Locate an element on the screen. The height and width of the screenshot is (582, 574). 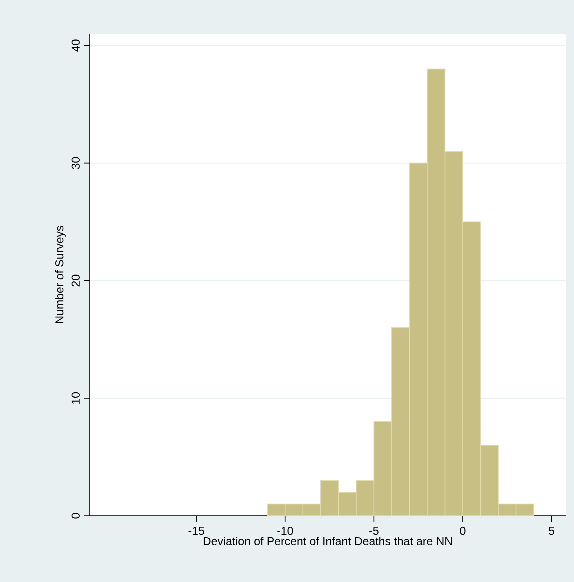
y-tick-label: 0 is located at coordinates (76, 516).